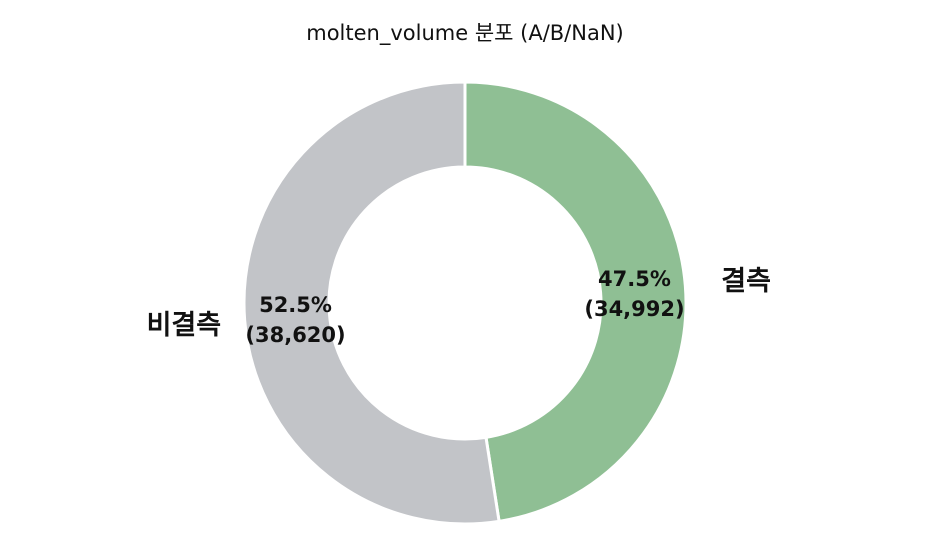  I want to click on slice-value-label-1: 47.5% (34,992), so click(634, 294).